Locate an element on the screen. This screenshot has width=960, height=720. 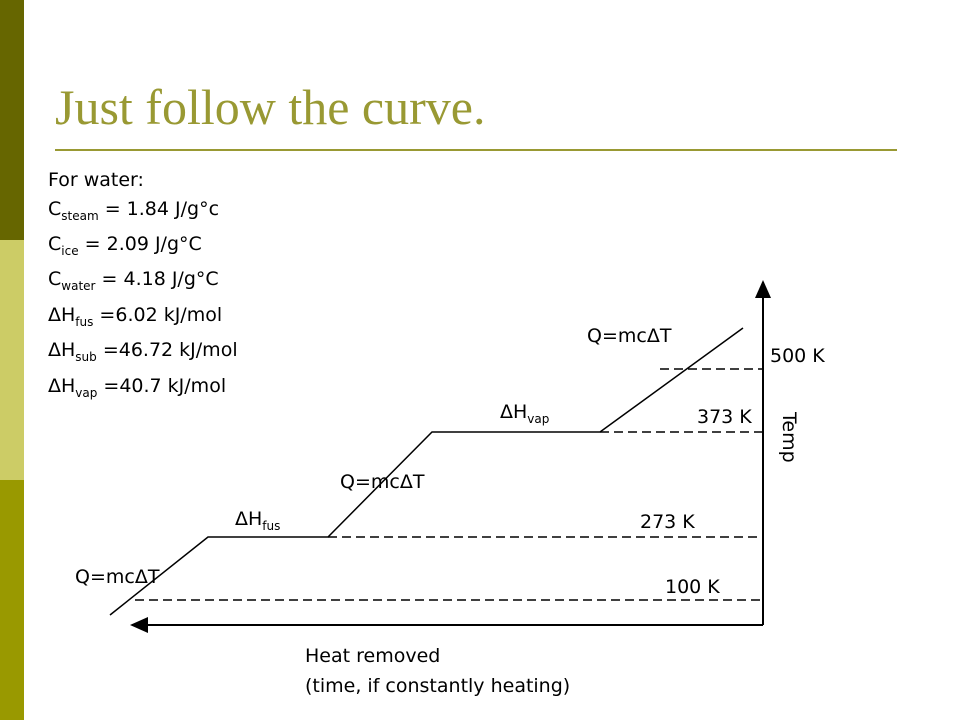
constant-line: Csteam = 1.84 J/g°c is located at coordinates (143, 212).